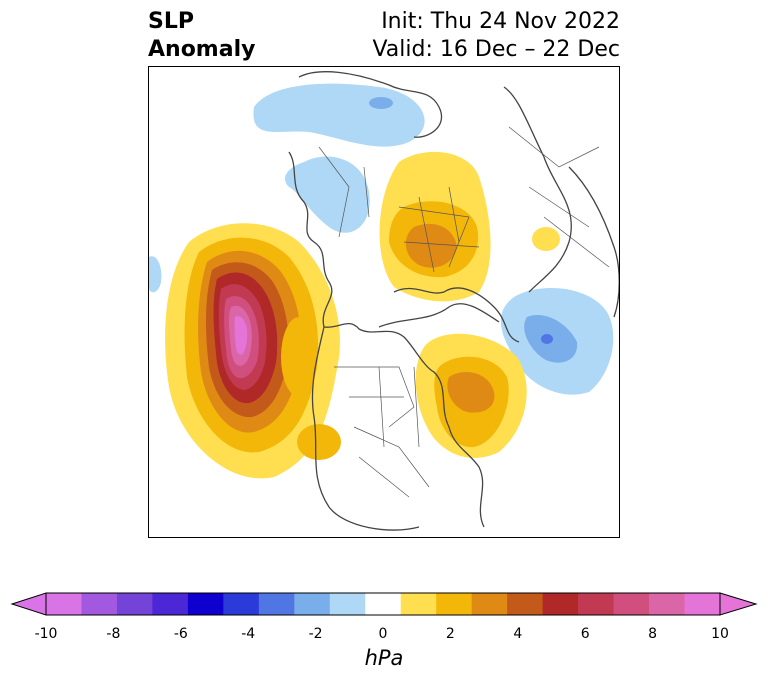 This screenshot has height=684, width=768. I want to click on colorbar-tick-label: -8, so click(113, 634).